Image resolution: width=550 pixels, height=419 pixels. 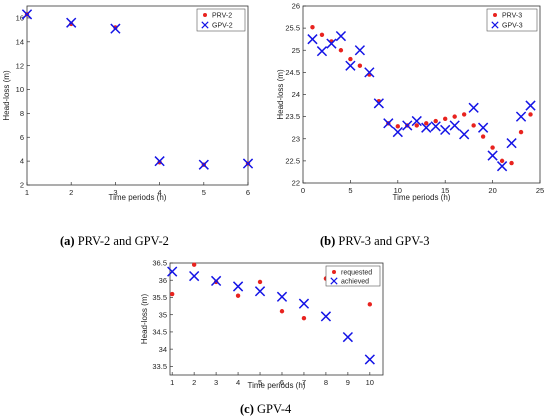 What do you see at coordinates (296, 183) in the screenshot?
I see `y-tick-label: 22` at bounding box center [296, 183].